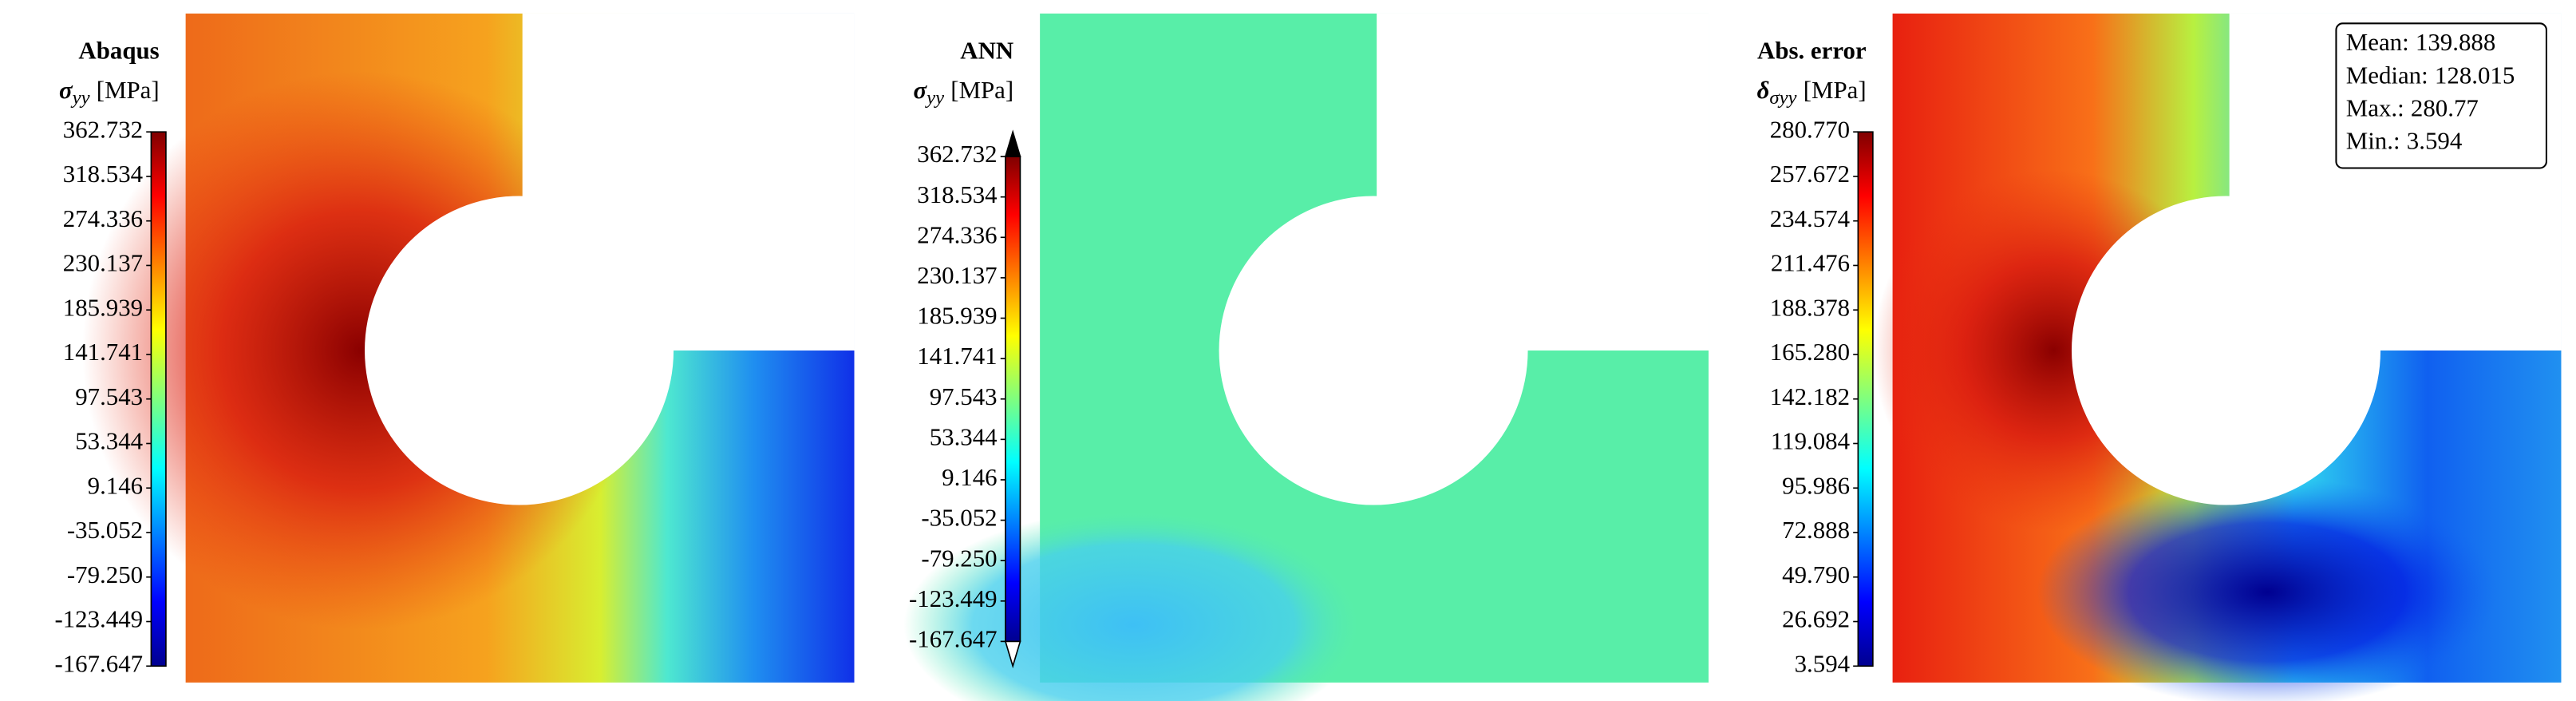  I want to click on stats-box, so click(2441, 96).